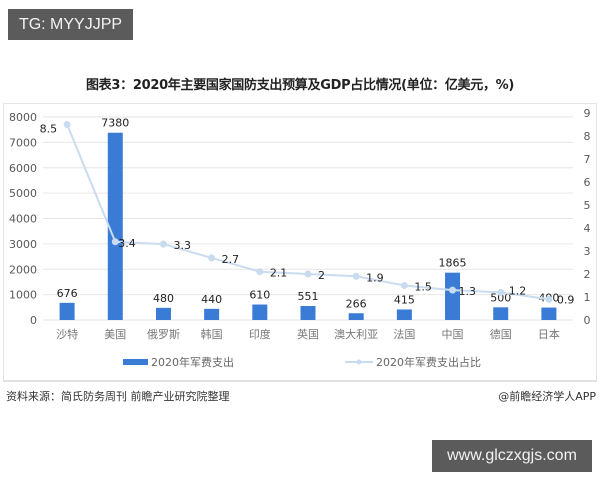  What do you see at coordinates (49, 129) in the screenshot?
I see `line-value-label: 8.5` at bounding box center [49, 129].